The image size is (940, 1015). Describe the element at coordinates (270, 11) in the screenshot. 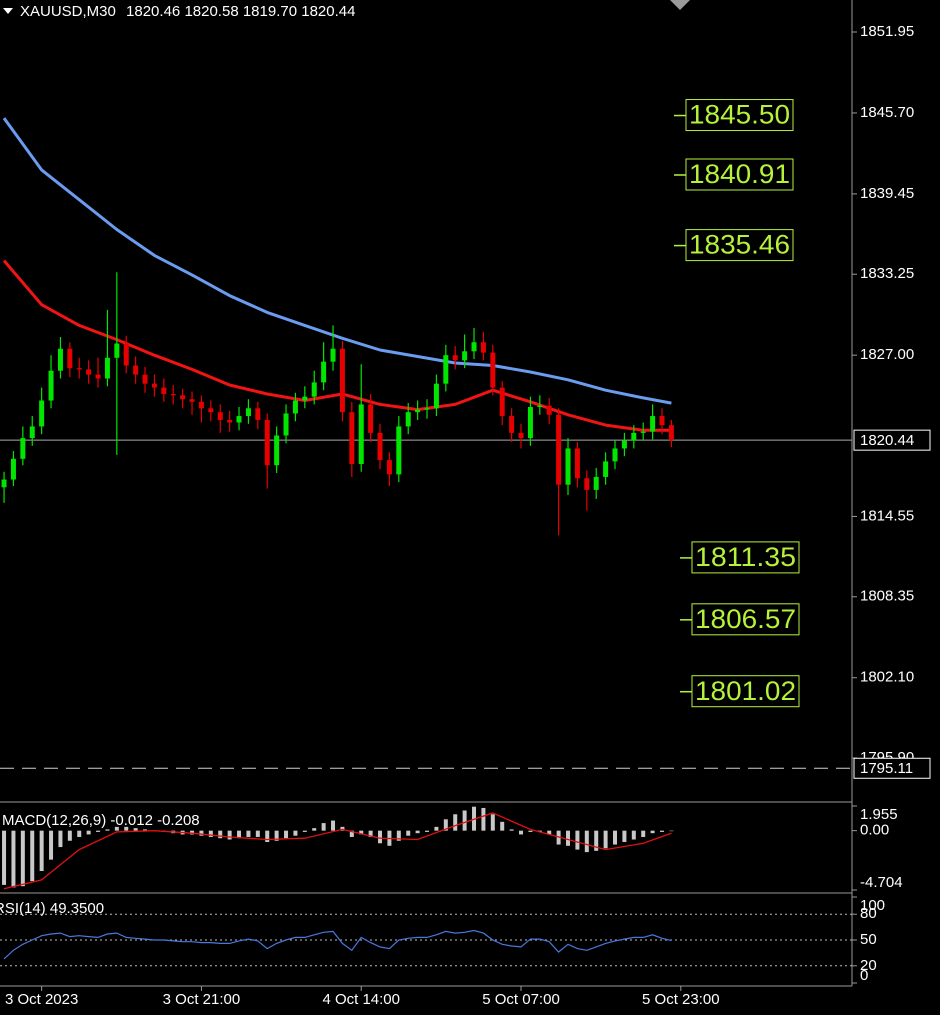

I see `ohlc-value: 1819.70` at that location.